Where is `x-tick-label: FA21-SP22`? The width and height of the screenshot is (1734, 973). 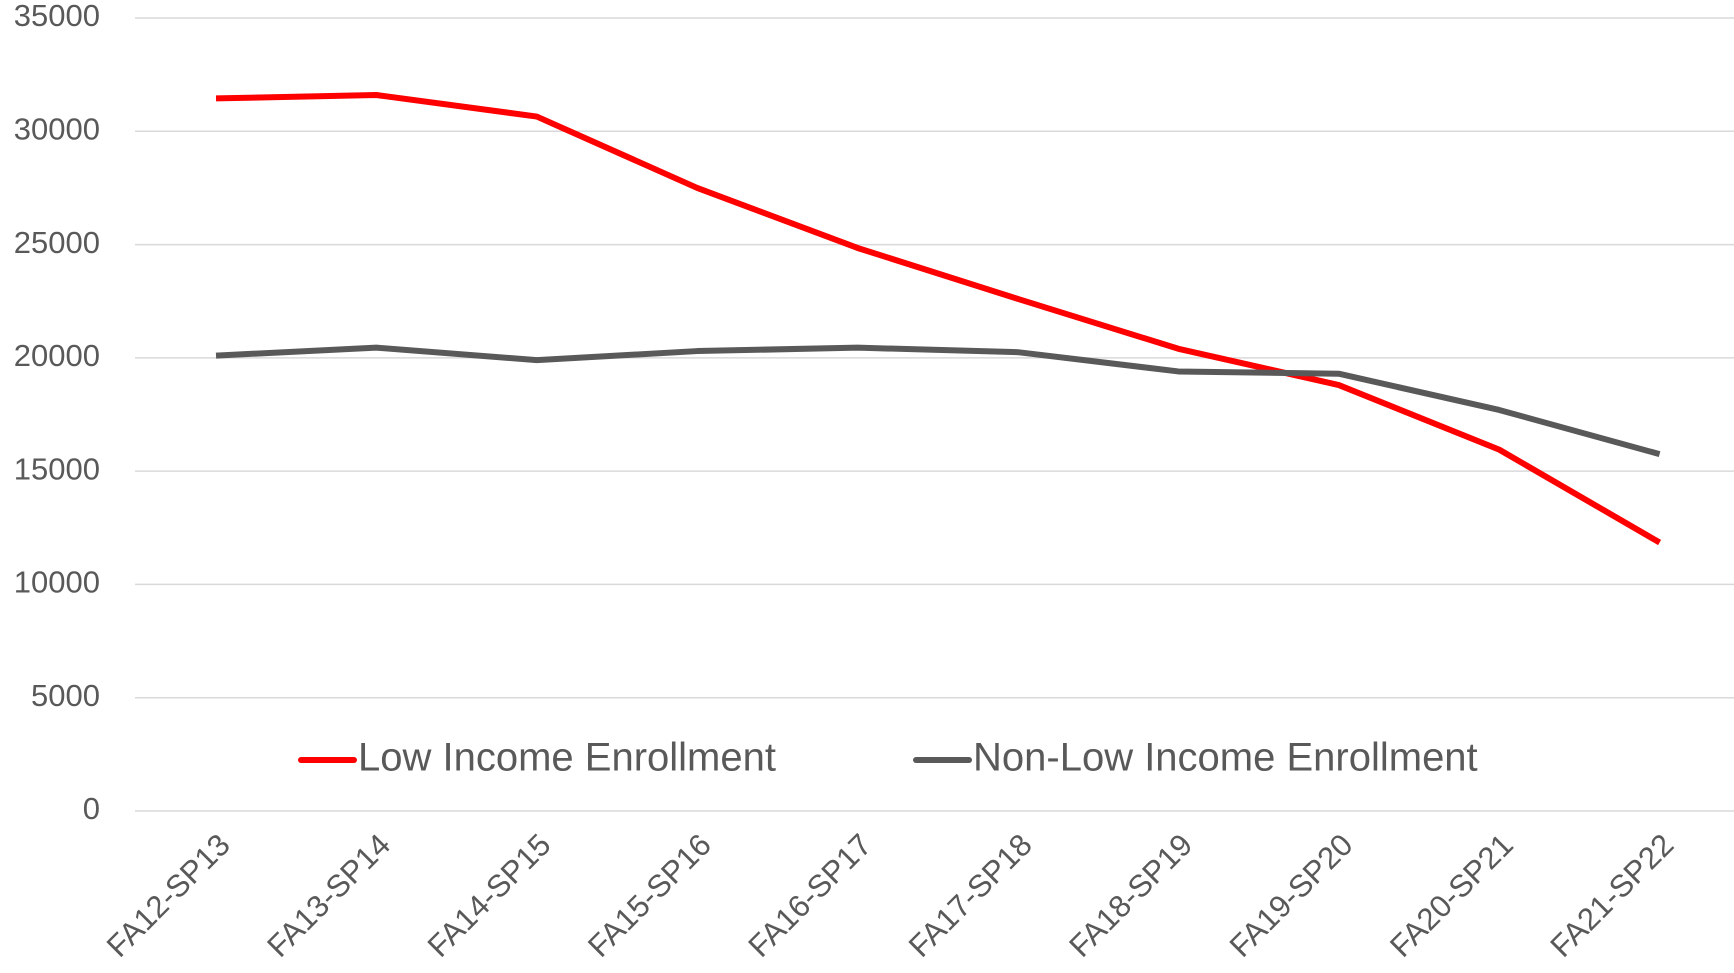
x-tick-label: FA21-SP22 is located at coordinates (1611, 895).